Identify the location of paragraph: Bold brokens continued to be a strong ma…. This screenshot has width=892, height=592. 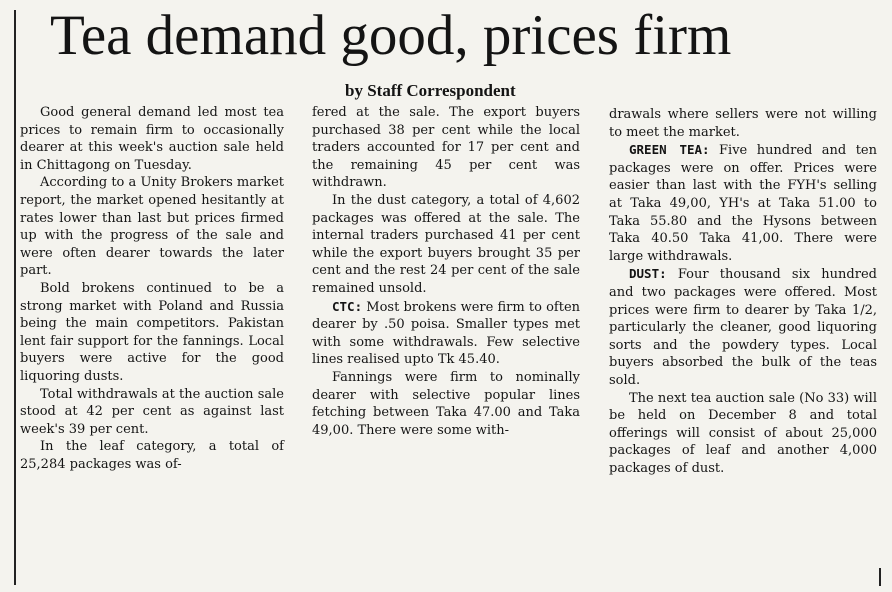
(152, 332).